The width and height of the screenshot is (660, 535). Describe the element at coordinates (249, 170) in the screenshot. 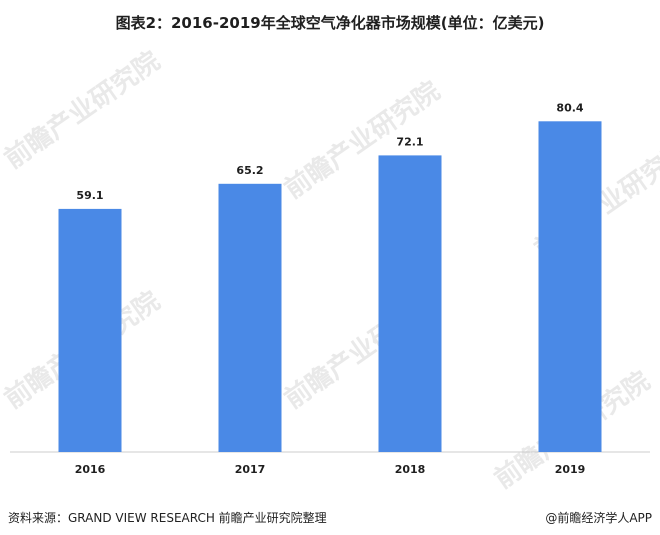

I see `data-label-2017: 65.2` at that location.